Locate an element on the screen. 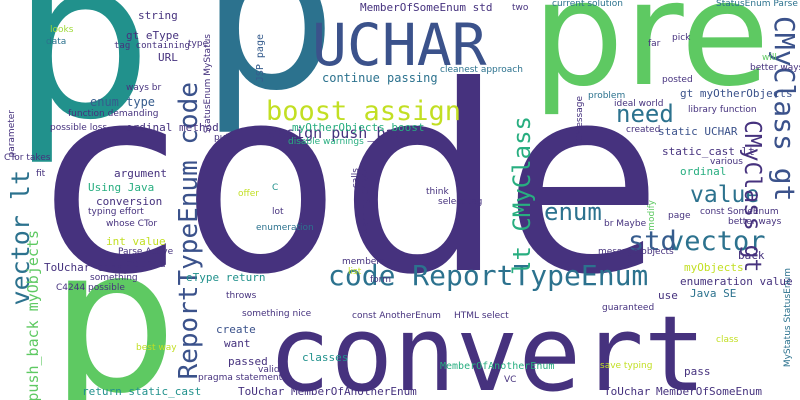 Image resolution: width=800 pixels, height=400 pixels. word-static-cast-lt: static_cast lt is located at coordinates (708, 151).